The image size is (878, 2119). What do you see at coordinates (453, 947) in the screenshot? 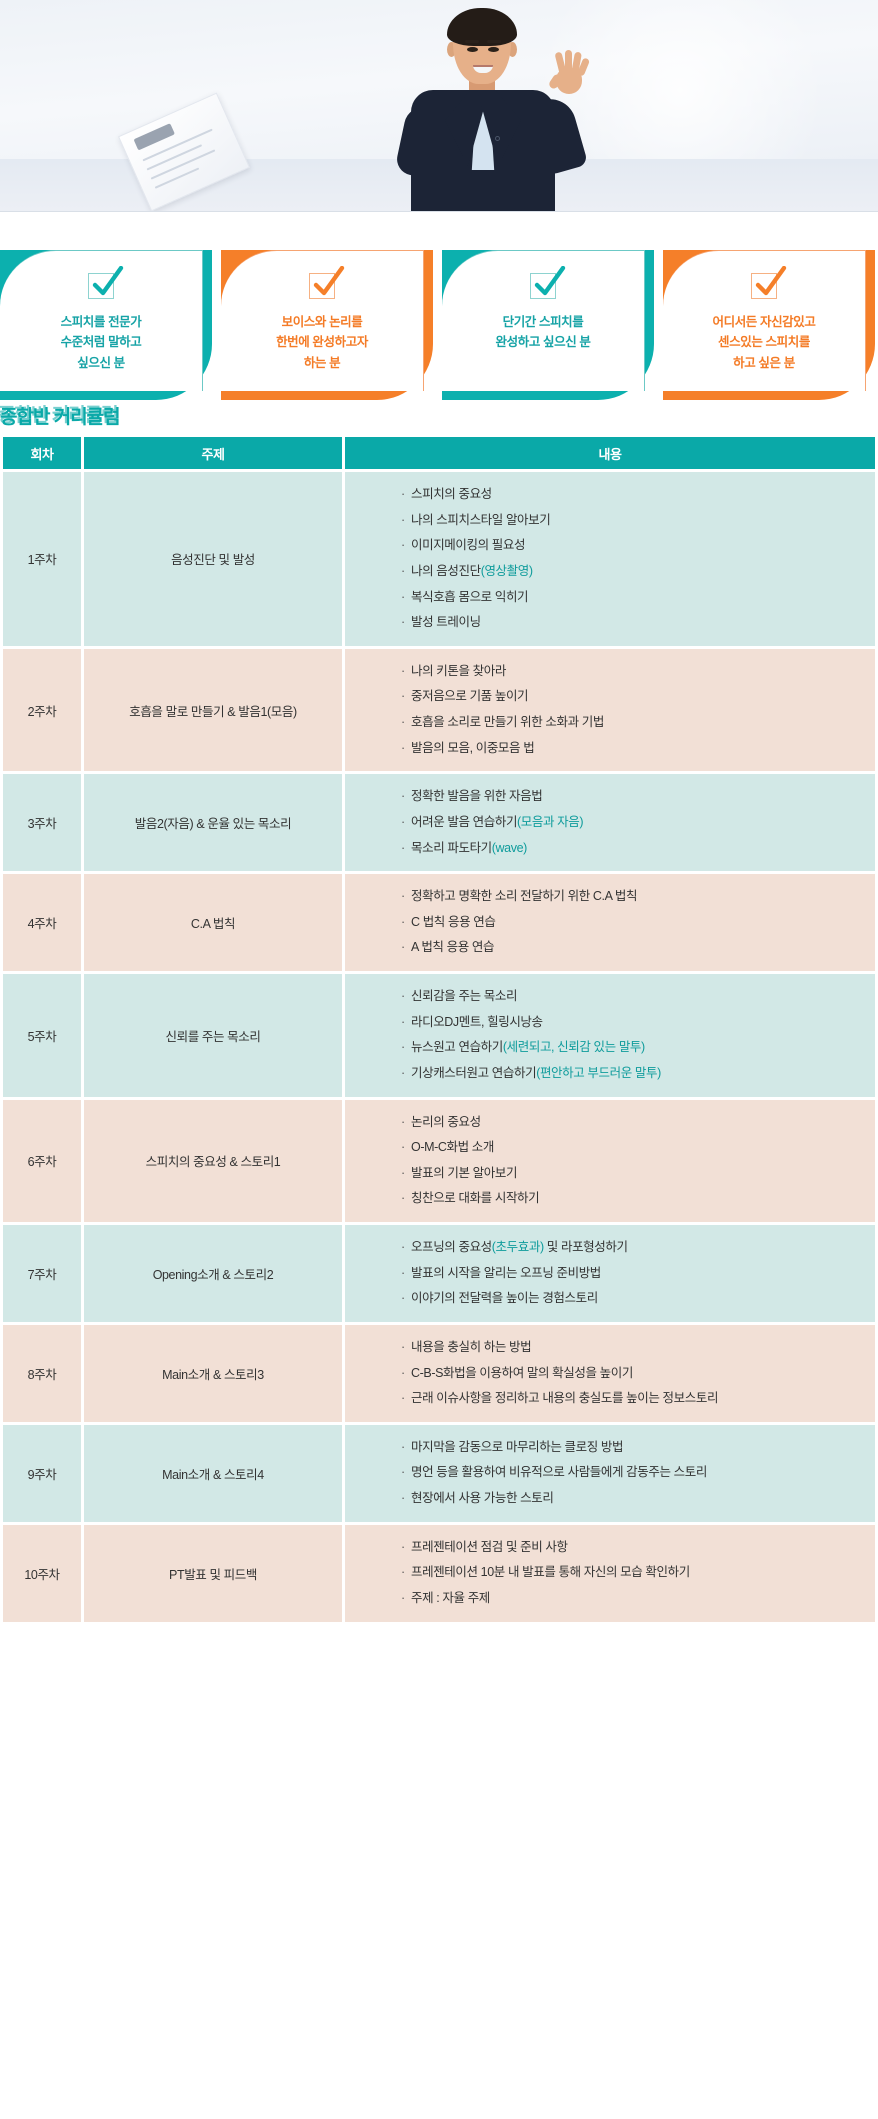
I see `plain-text: A 법칙 응용 연습` at bounding box center [453, 947].